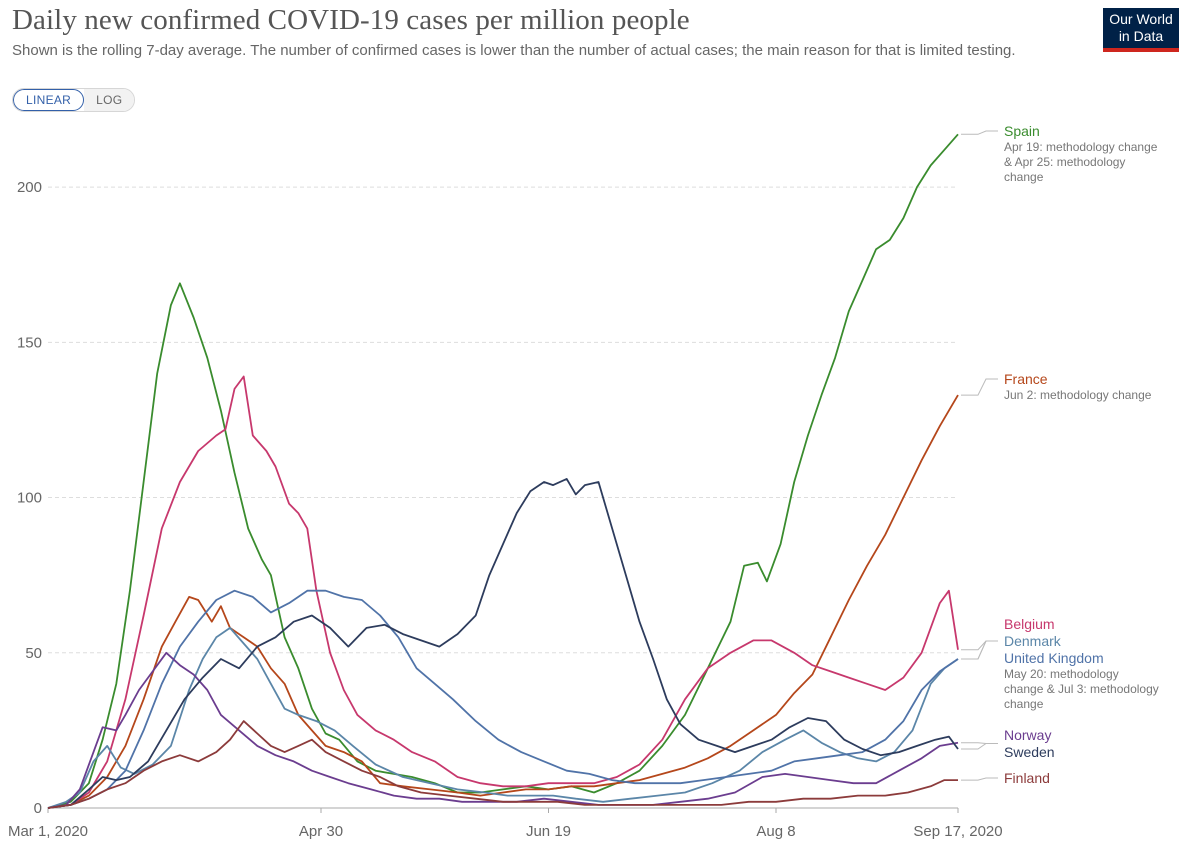 This screenshot has width=1200, height=849. I want to click on y-tick-label-150: 150, so click(29, 342).